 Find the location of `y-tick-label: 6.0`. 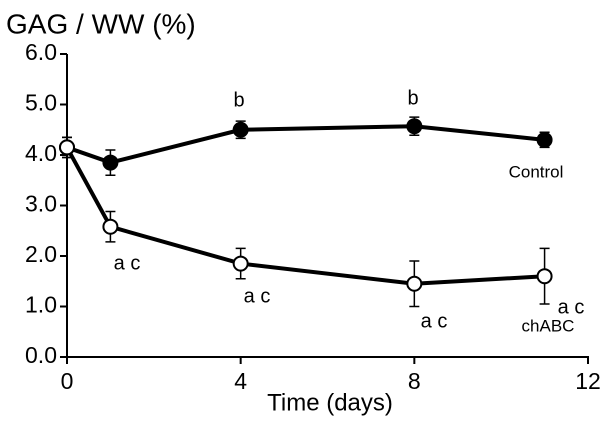

y-tick-label: 6.0 is located at coordinates (41, 52).